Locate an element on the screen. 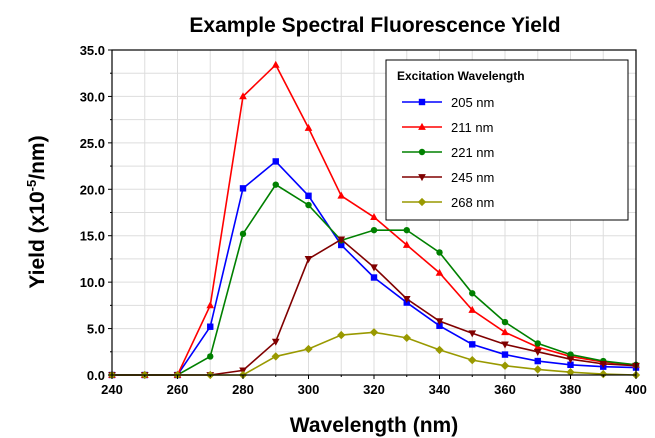 This screenshot has height=438, width=655. x-tick-label: 340 is located at coordinates (440, 389).